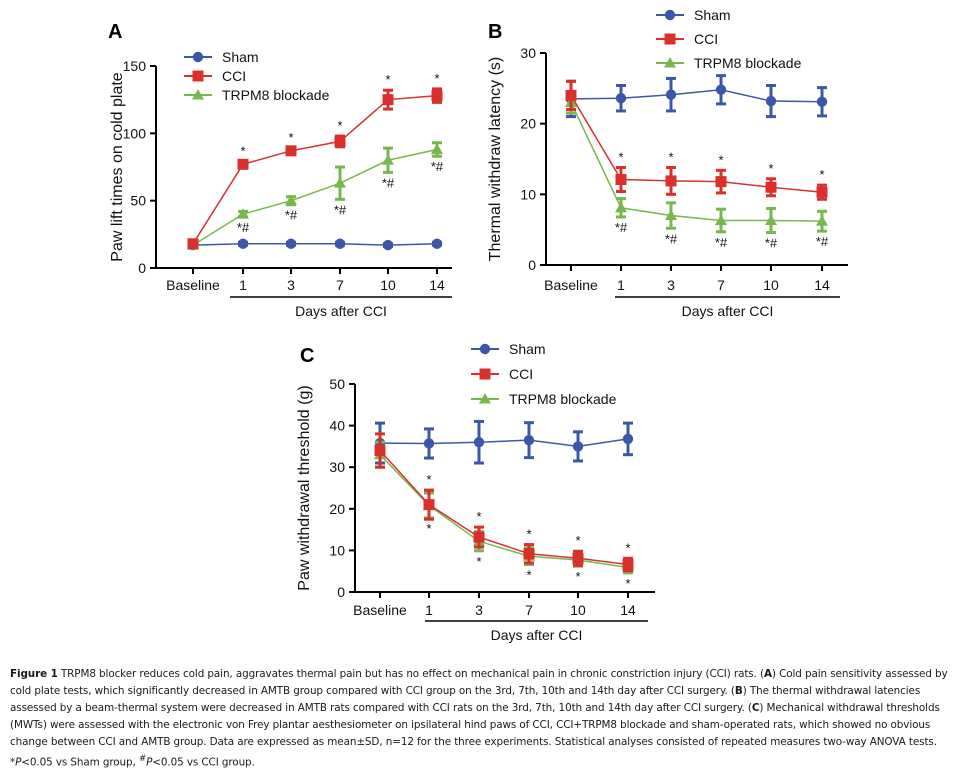 This screenshot has width=955, height=775. I want to click on y-tick-label: 150, so click(135, 66).